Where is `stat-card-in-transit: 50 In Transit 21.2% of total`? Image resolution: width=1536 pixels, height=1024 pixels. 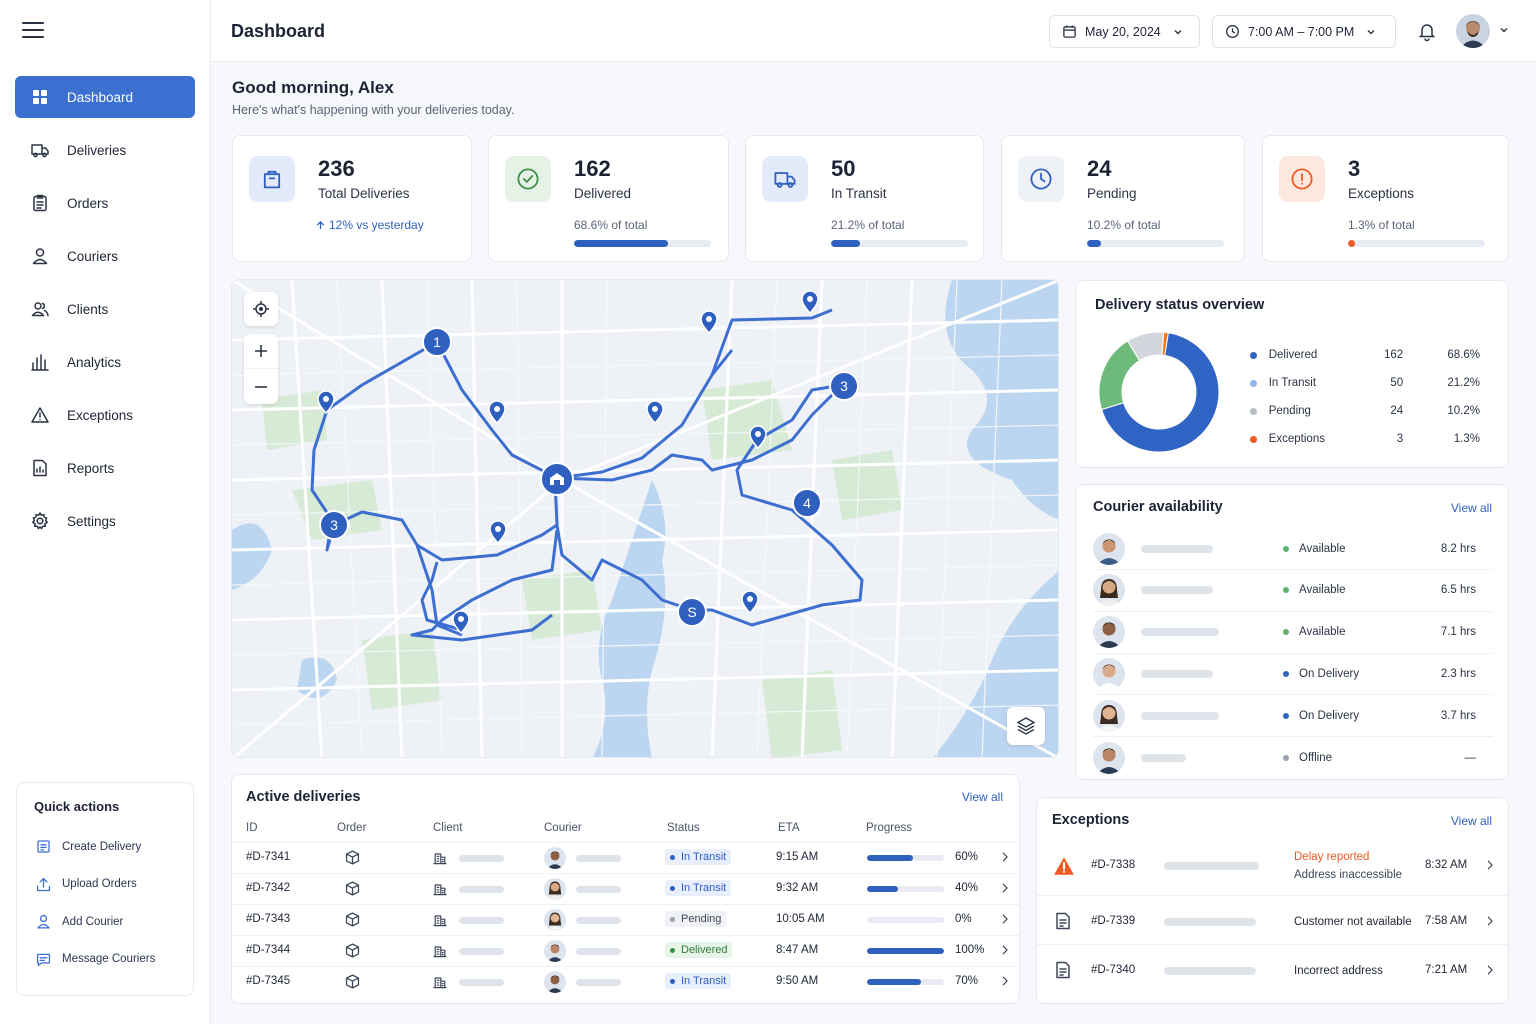 stat-card-in-transit: 50 In Transit 21.2% of total is located at coordinates (864, 198).